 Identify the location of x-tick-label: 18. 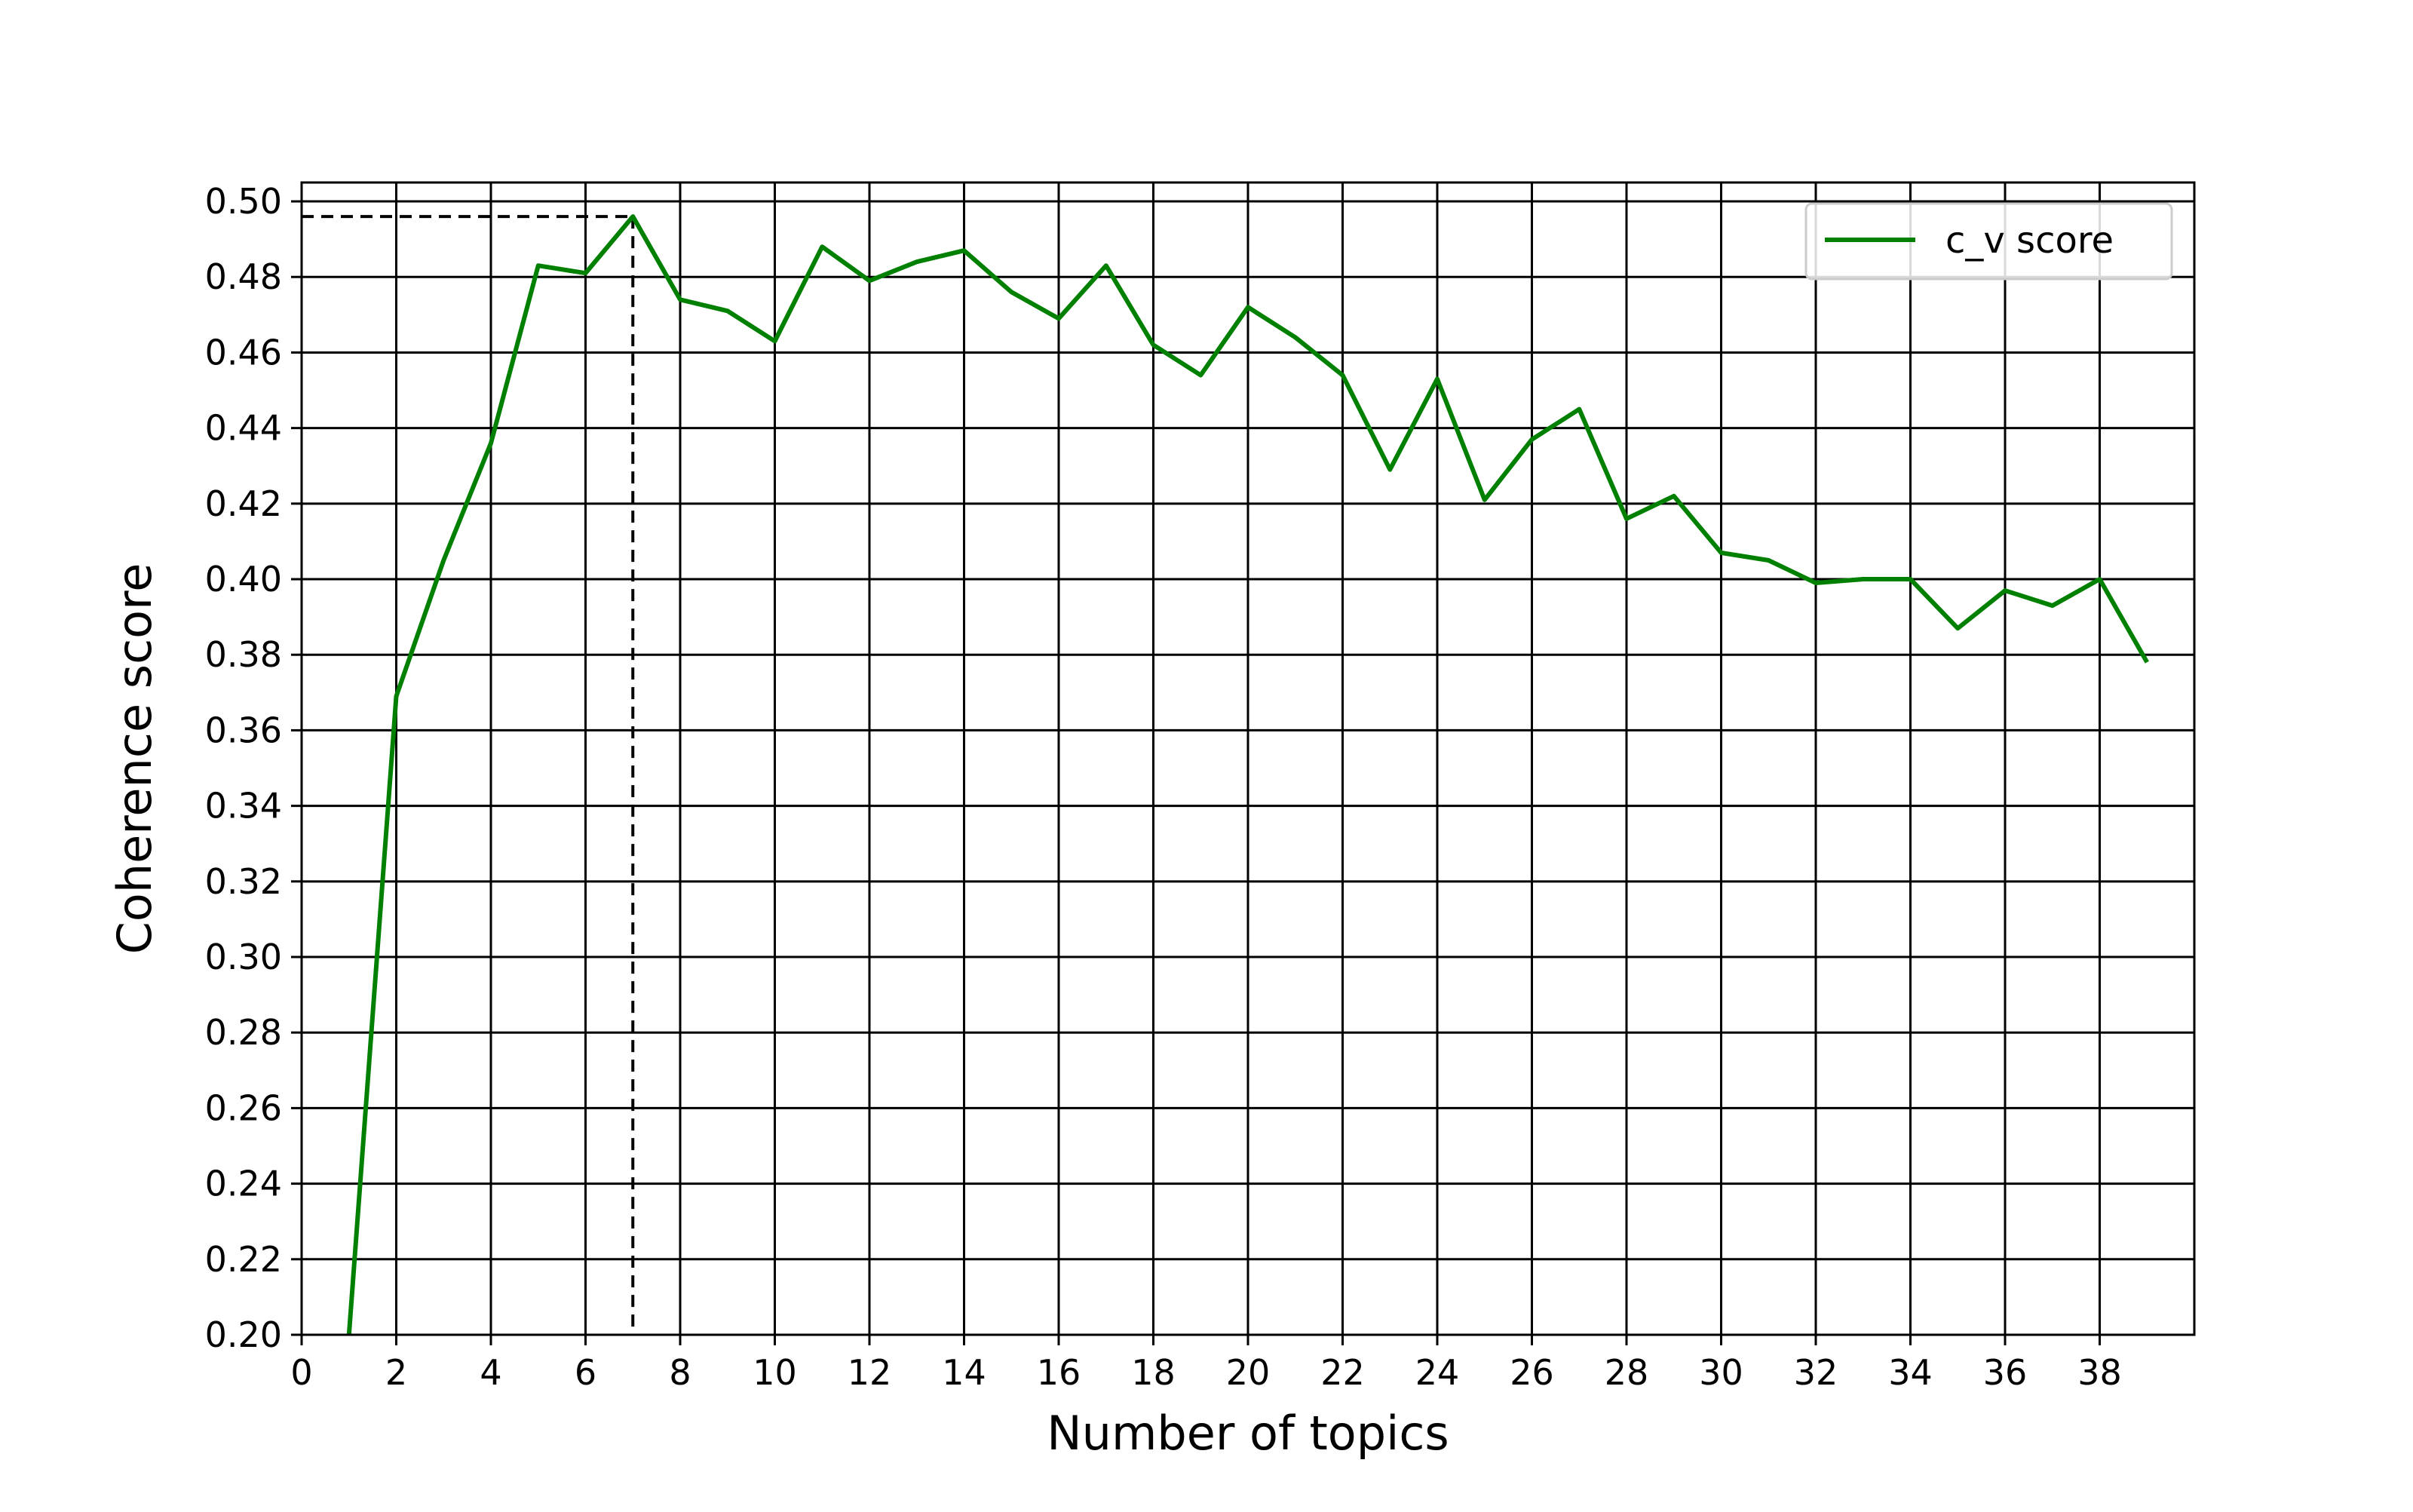
(1153, 1372).